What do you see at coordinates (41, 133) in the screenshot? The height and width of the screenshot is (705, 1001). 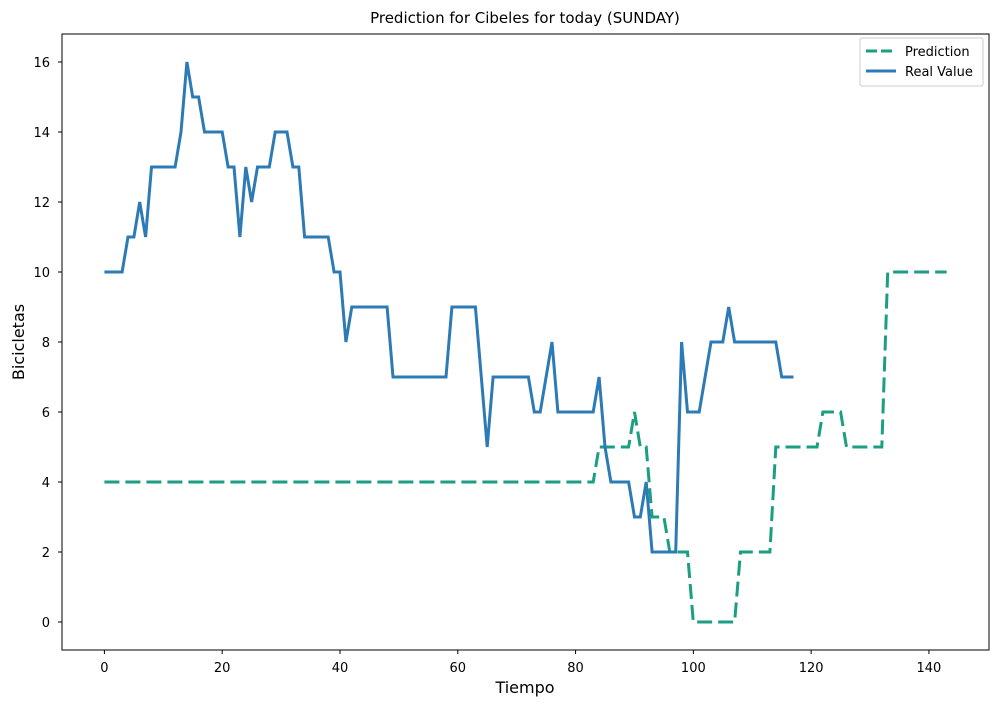 I see `y-tick-label: 14` at bounding box center [41, 133].